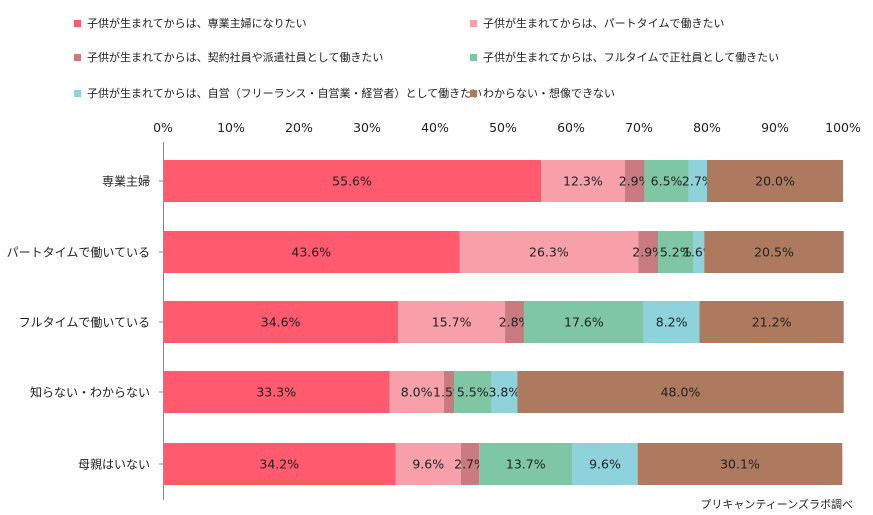  What do you see at coordinates (843, 127) in the screenshot?
I see `x-tick-label: 100%` at bounding box center [843, 127].